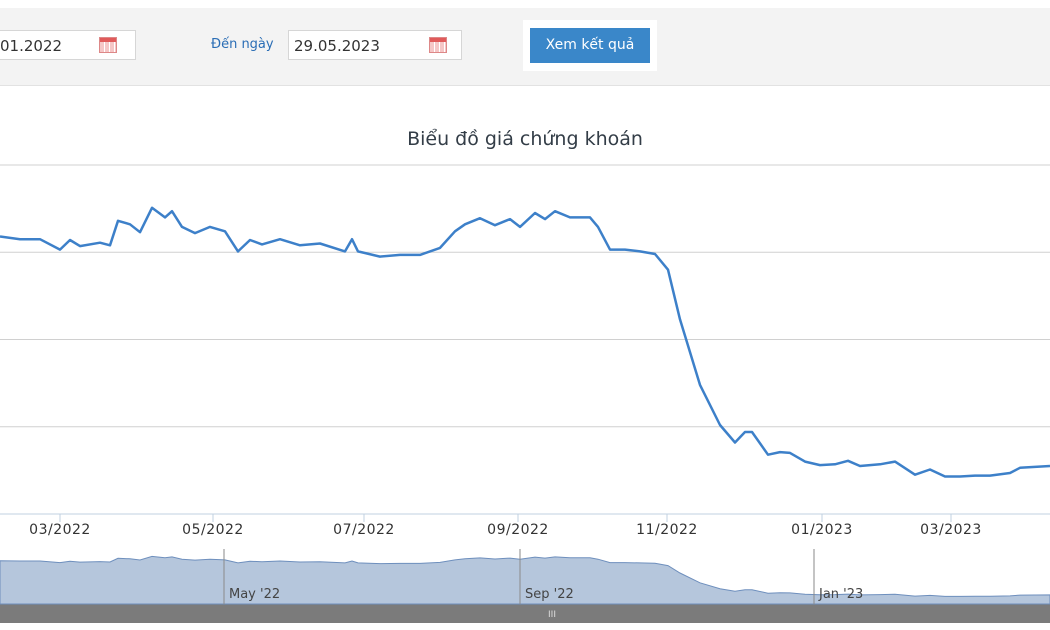  I want to click on toolbar: 01.2022 Đến ngày 29.05.2023 Xem kết quả, so click(525, 47).